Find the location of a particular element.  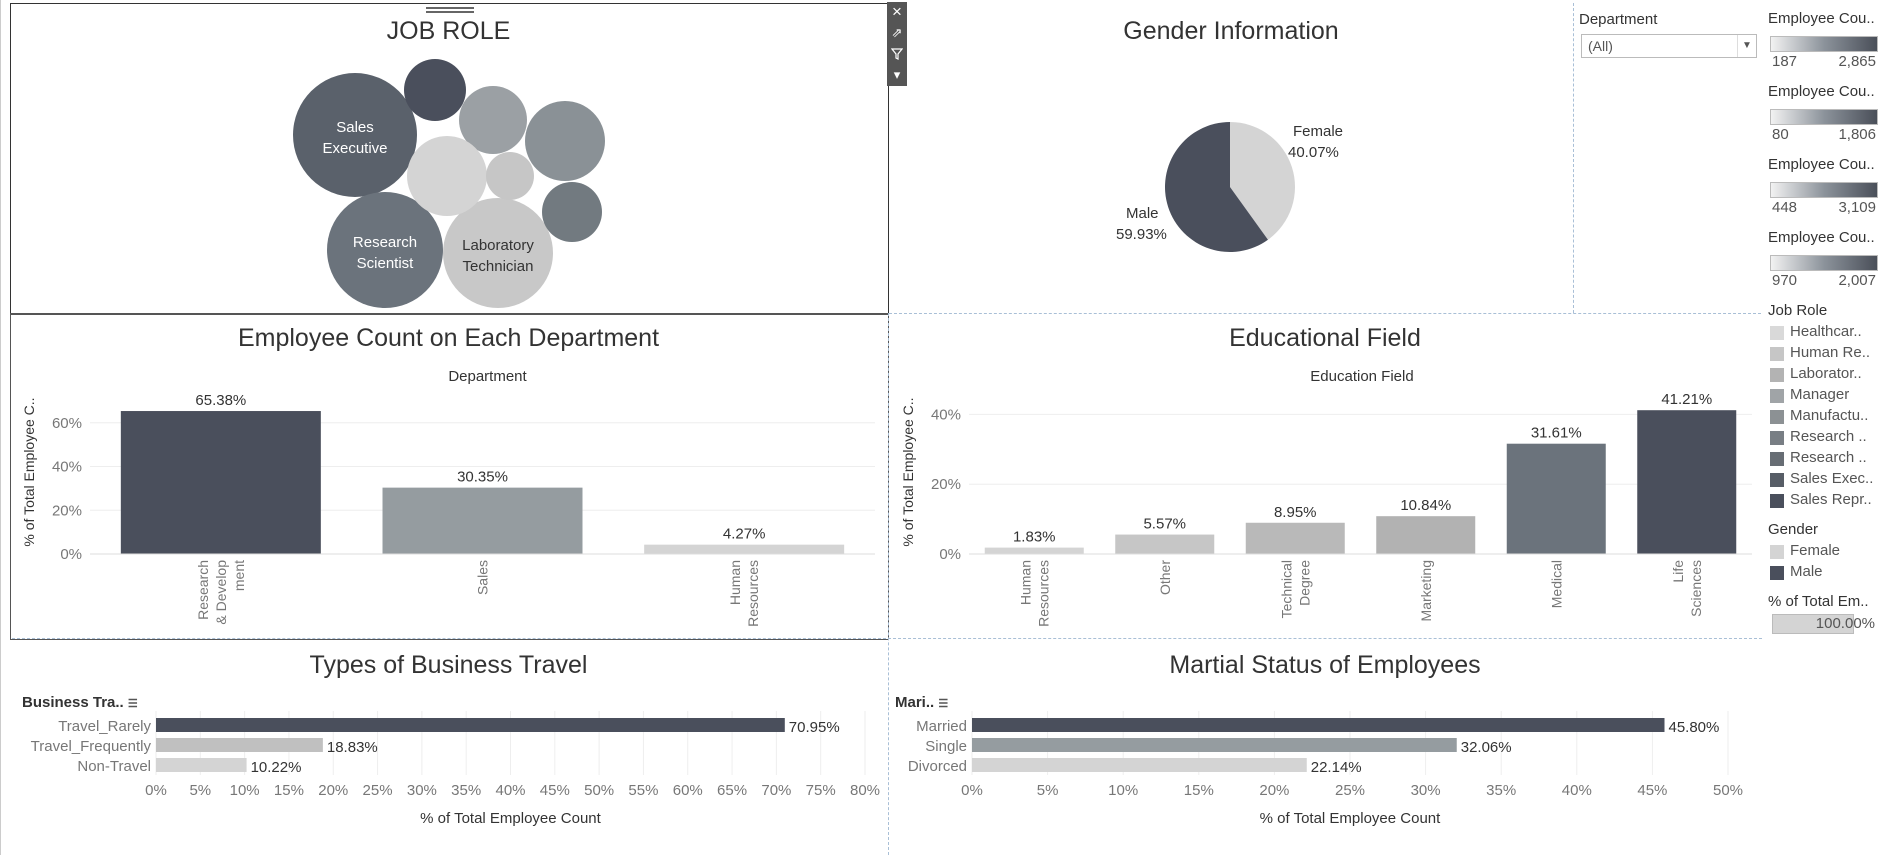

panel-drag-handle is located at coordinates (450, 10).